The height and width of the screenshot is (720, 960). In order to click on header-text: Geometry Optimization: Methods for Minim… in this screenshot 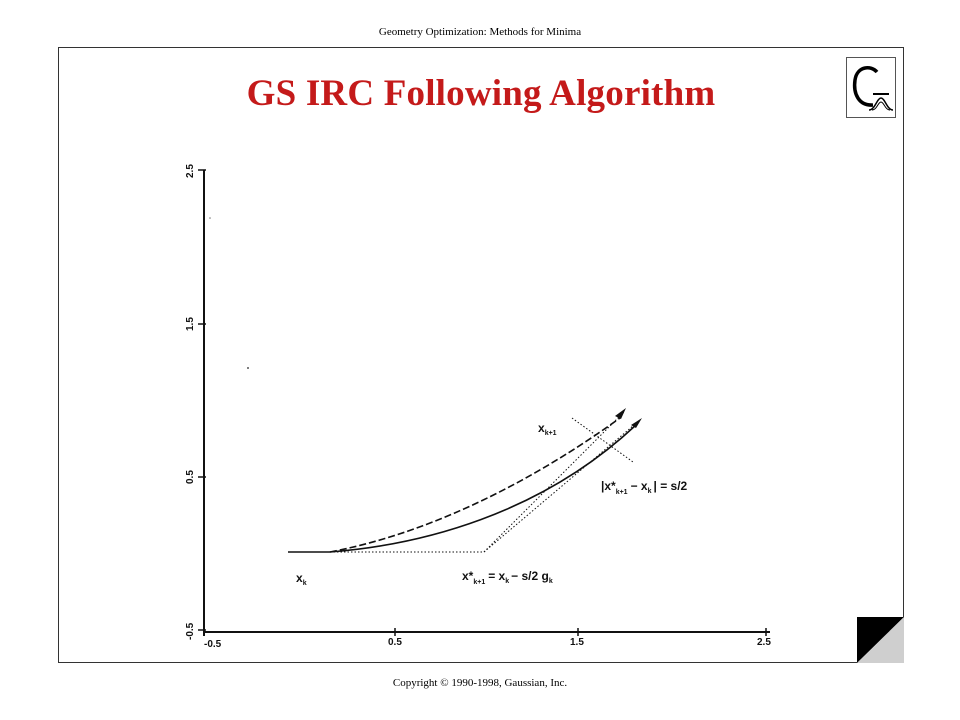, I will do `click(480, 32)`.